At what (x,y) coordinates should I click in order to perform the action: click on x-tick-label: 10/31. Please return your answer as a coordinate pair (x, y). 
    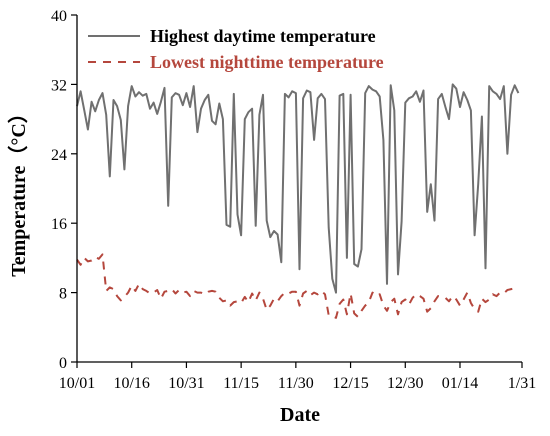
    Looking at the image, I should click on (186, 383).